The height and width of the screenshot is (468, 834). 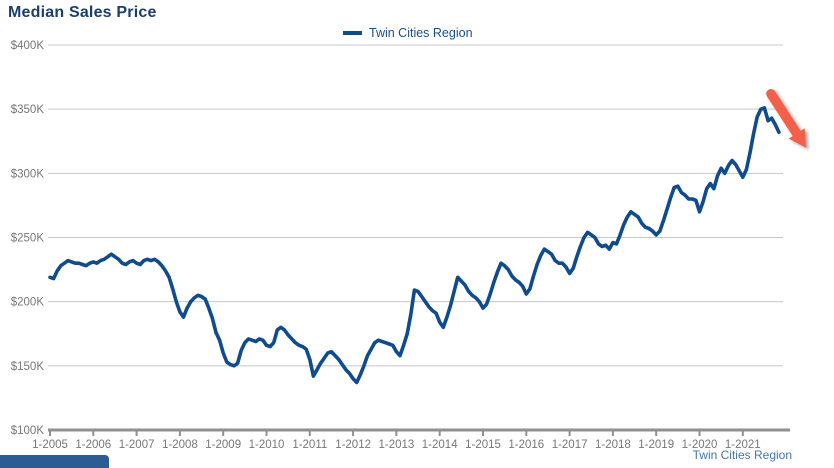 I want to click on x-axis-tick-label: 1-2021, so click(x=743, y=445).